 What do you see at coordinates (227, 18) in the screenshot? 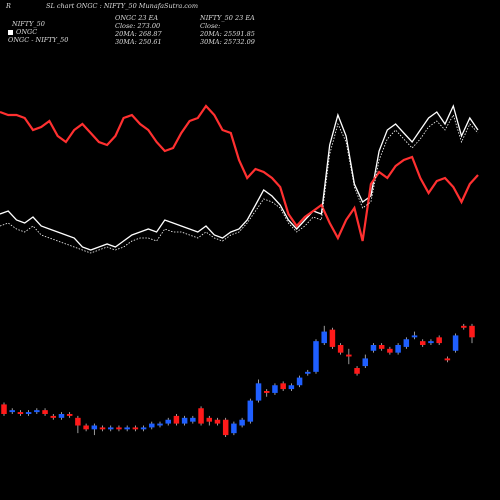
I see `info-nifty-heading: NIFTY_50 23 EA` at bounding box center [227, 18].